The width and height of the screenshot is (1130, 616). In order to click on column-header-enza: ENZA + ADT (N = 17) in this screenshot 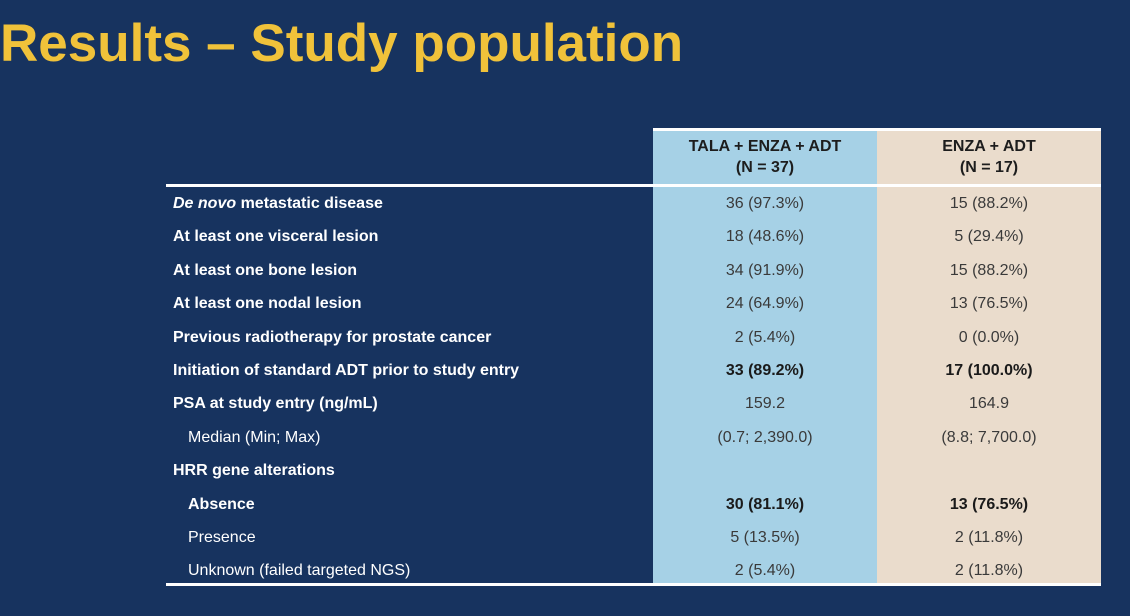, I will do `click(989, 157)`.